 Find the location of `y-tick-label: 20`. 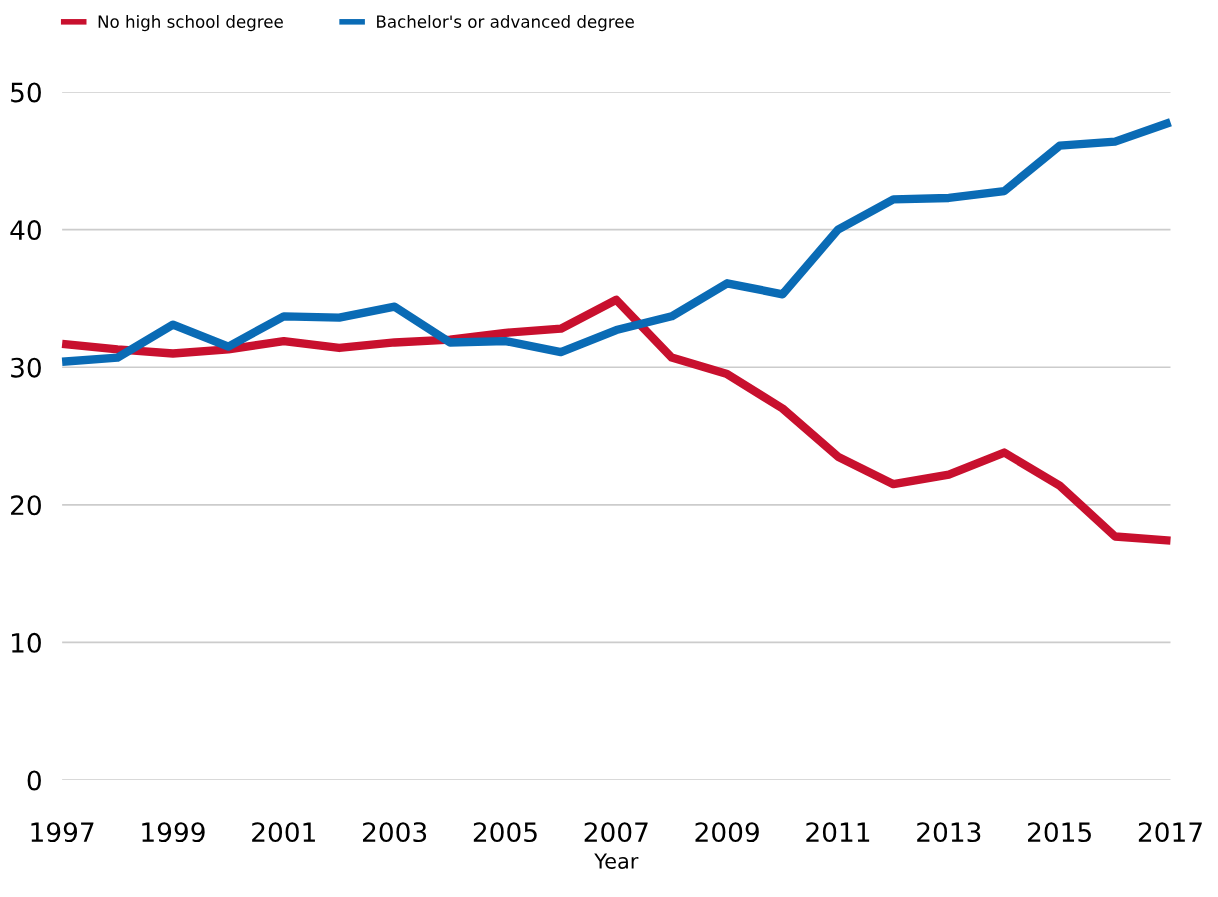

y-tick-label: 20 is located at coordinates (26, 505).